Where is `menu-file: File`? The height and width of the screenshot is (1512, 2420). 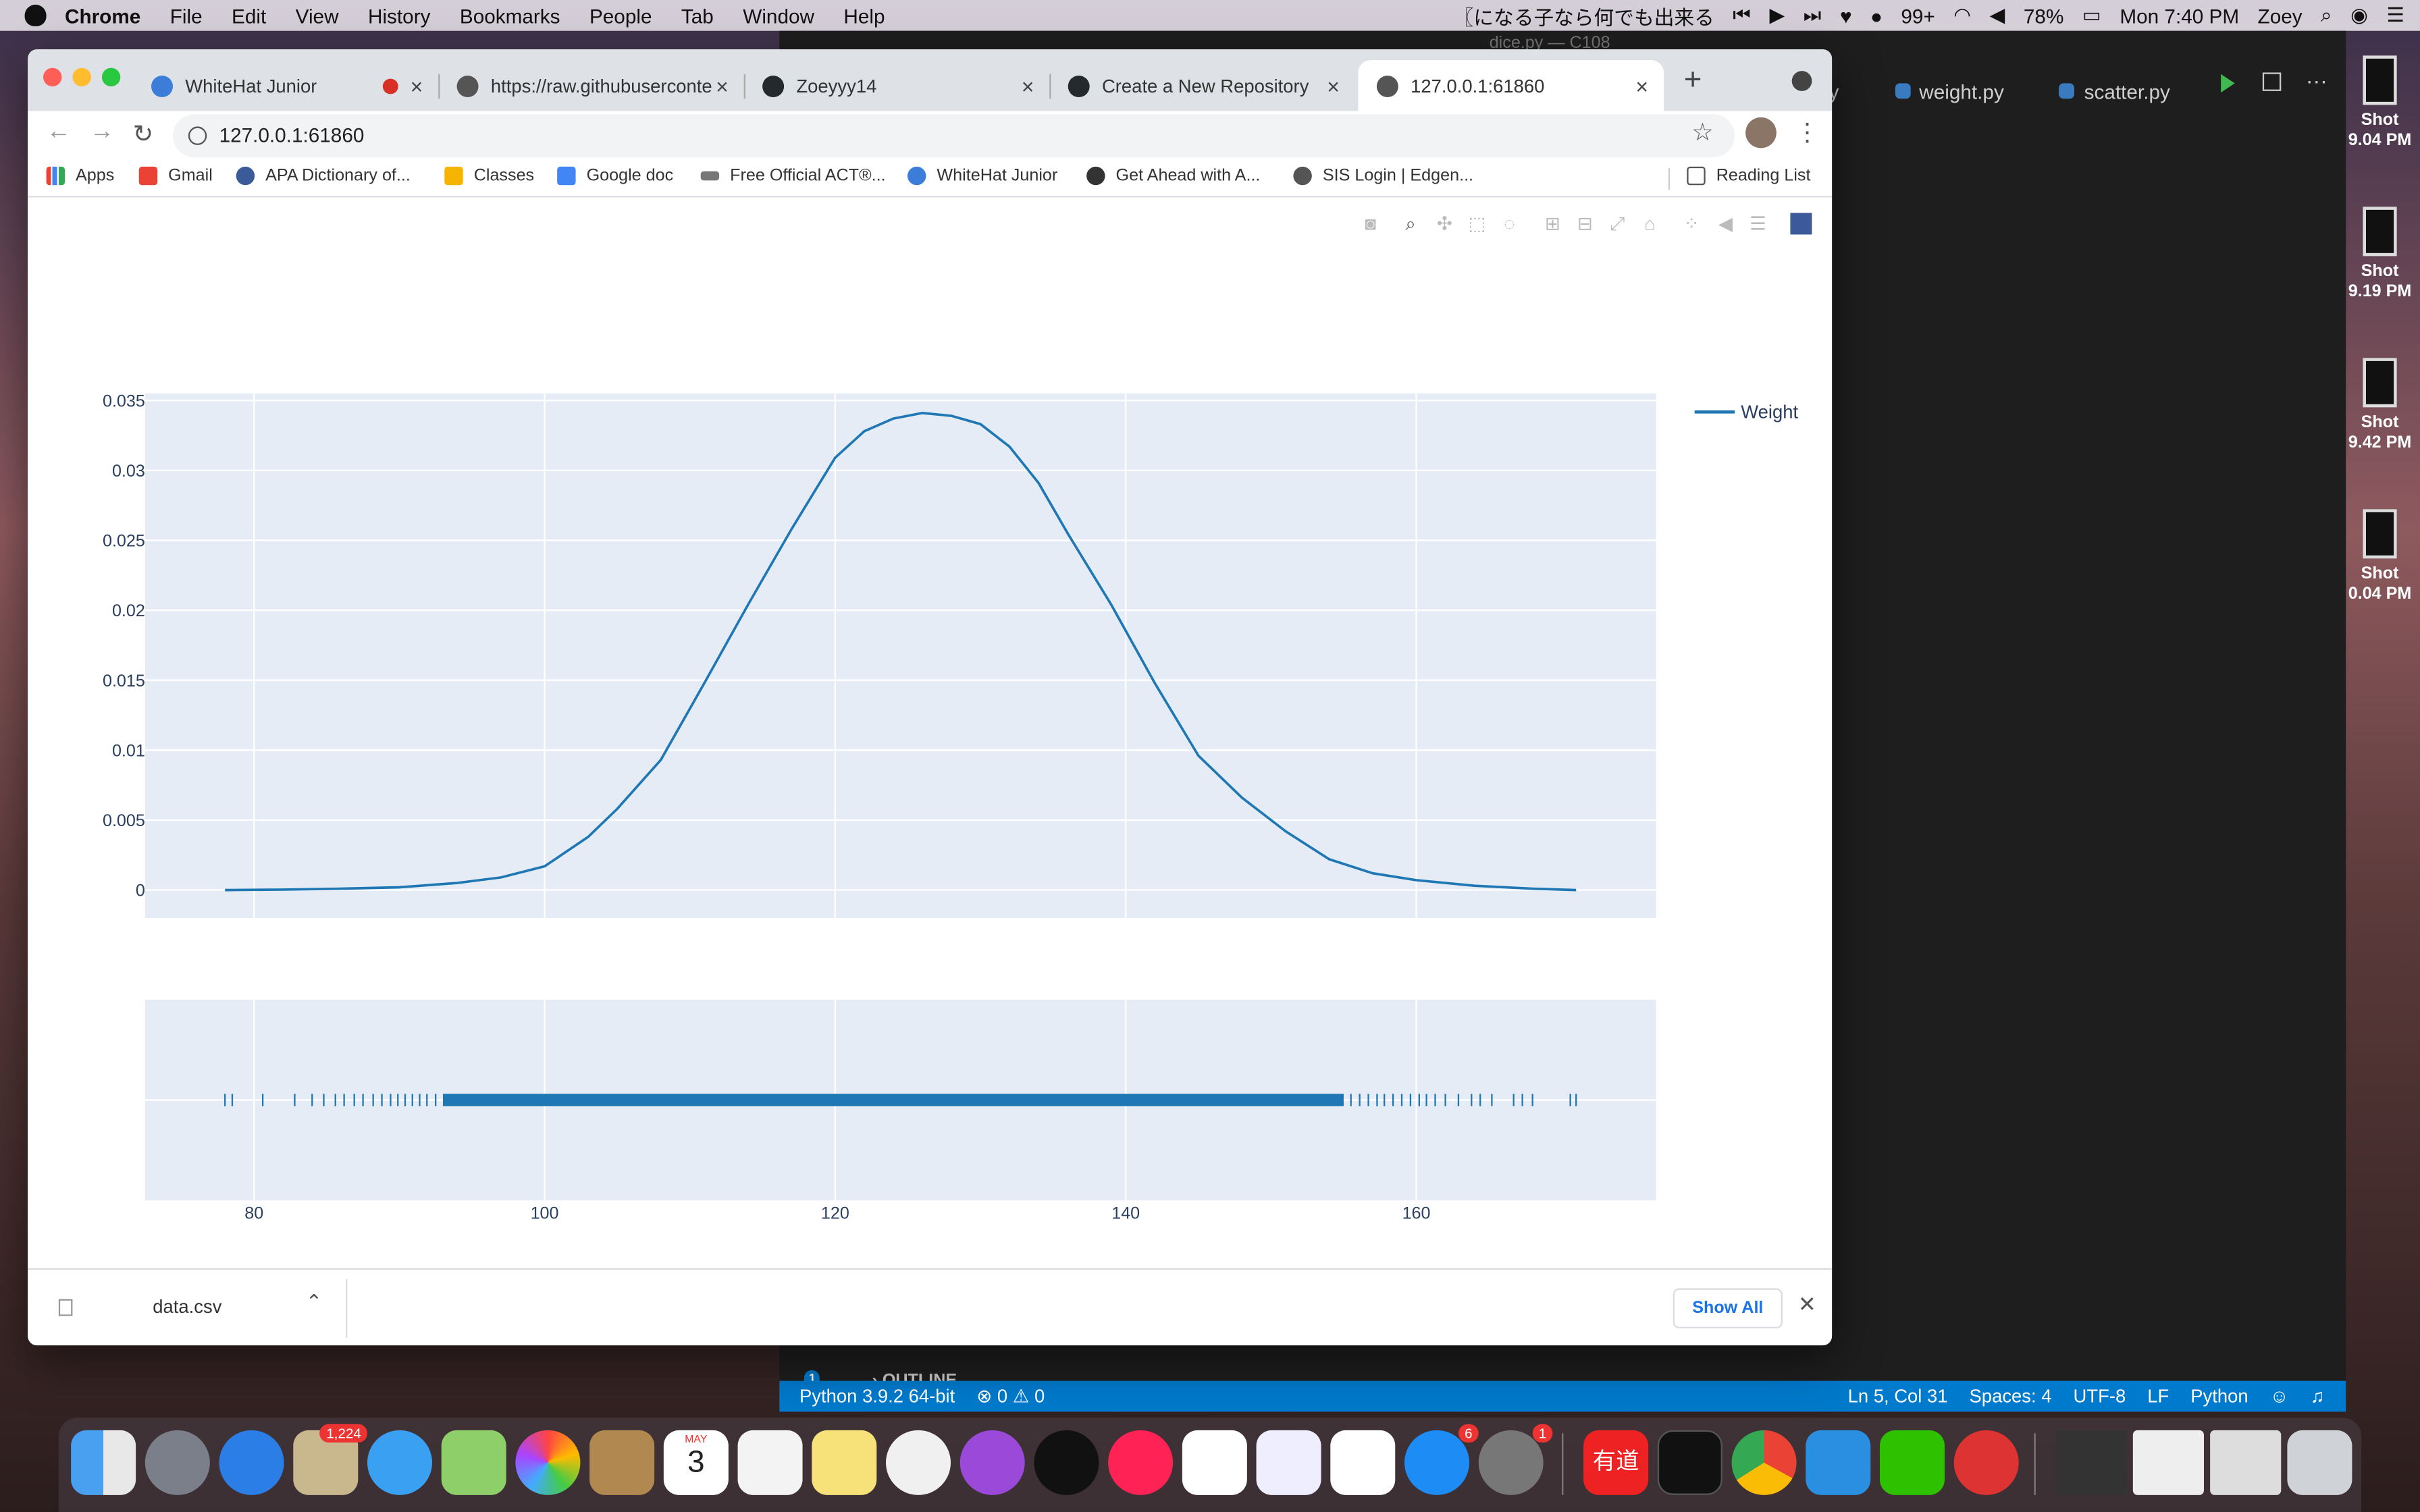
menu-file: File is located at coordinates (186, 15).